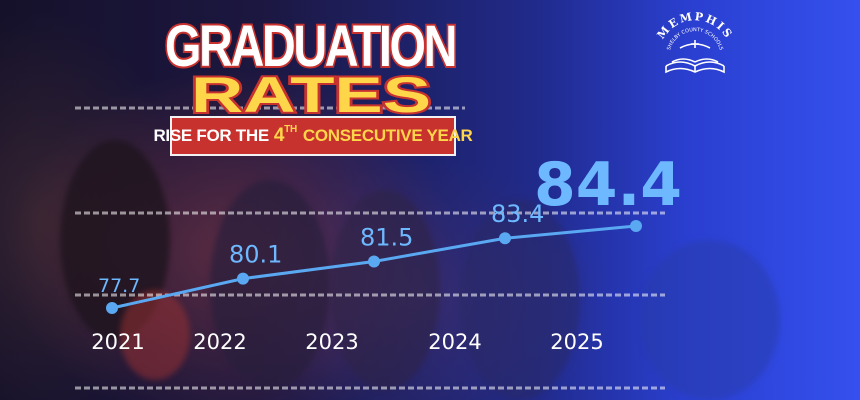 The height and width of the screenshot is (400, 860). I want to click on data-label: 80.1, so click(255, 255).